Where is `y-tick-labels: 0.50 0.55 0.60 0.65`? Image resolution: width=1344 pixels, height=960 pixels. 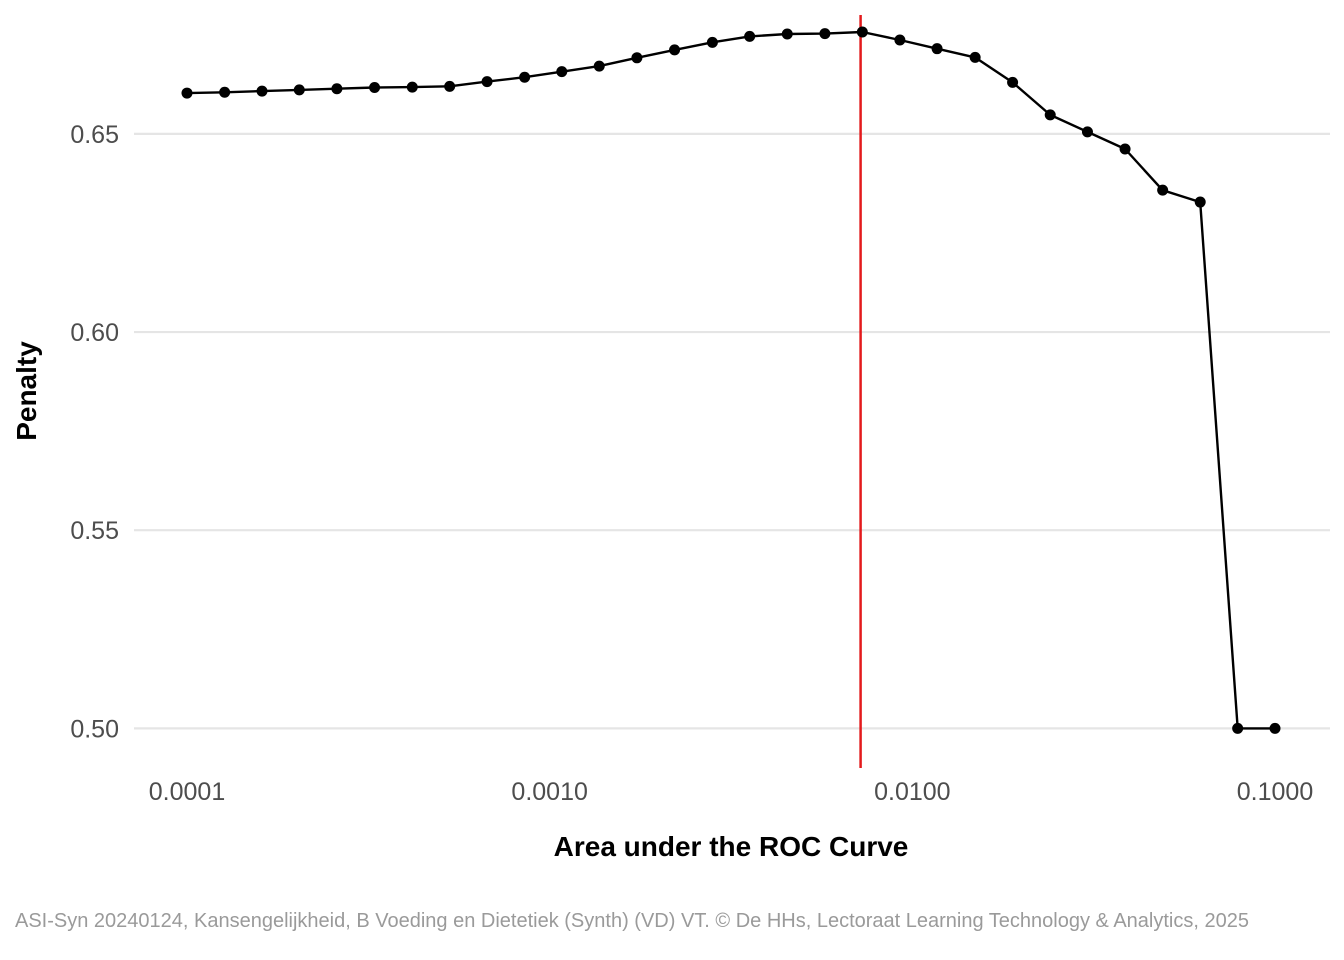
y-tick-labels: 0.50 0.55 0.60 0.65 is located at coordinates (94, 432).